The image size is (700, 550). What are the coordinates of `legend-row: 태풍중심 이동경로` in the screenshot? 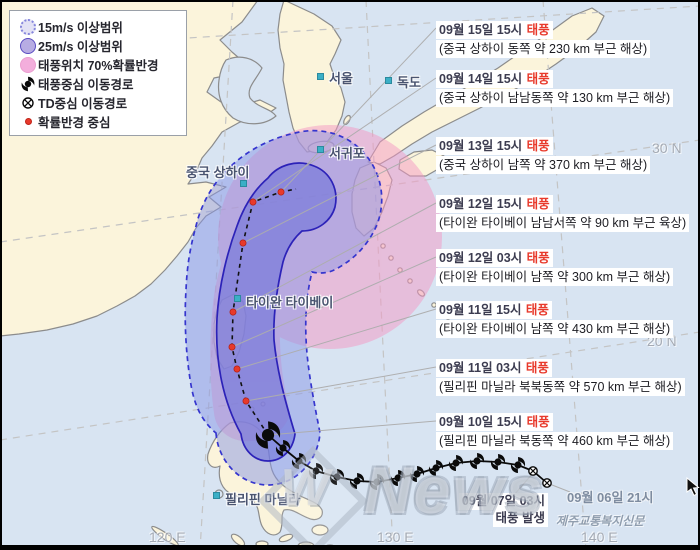 It's located at (99, 83).